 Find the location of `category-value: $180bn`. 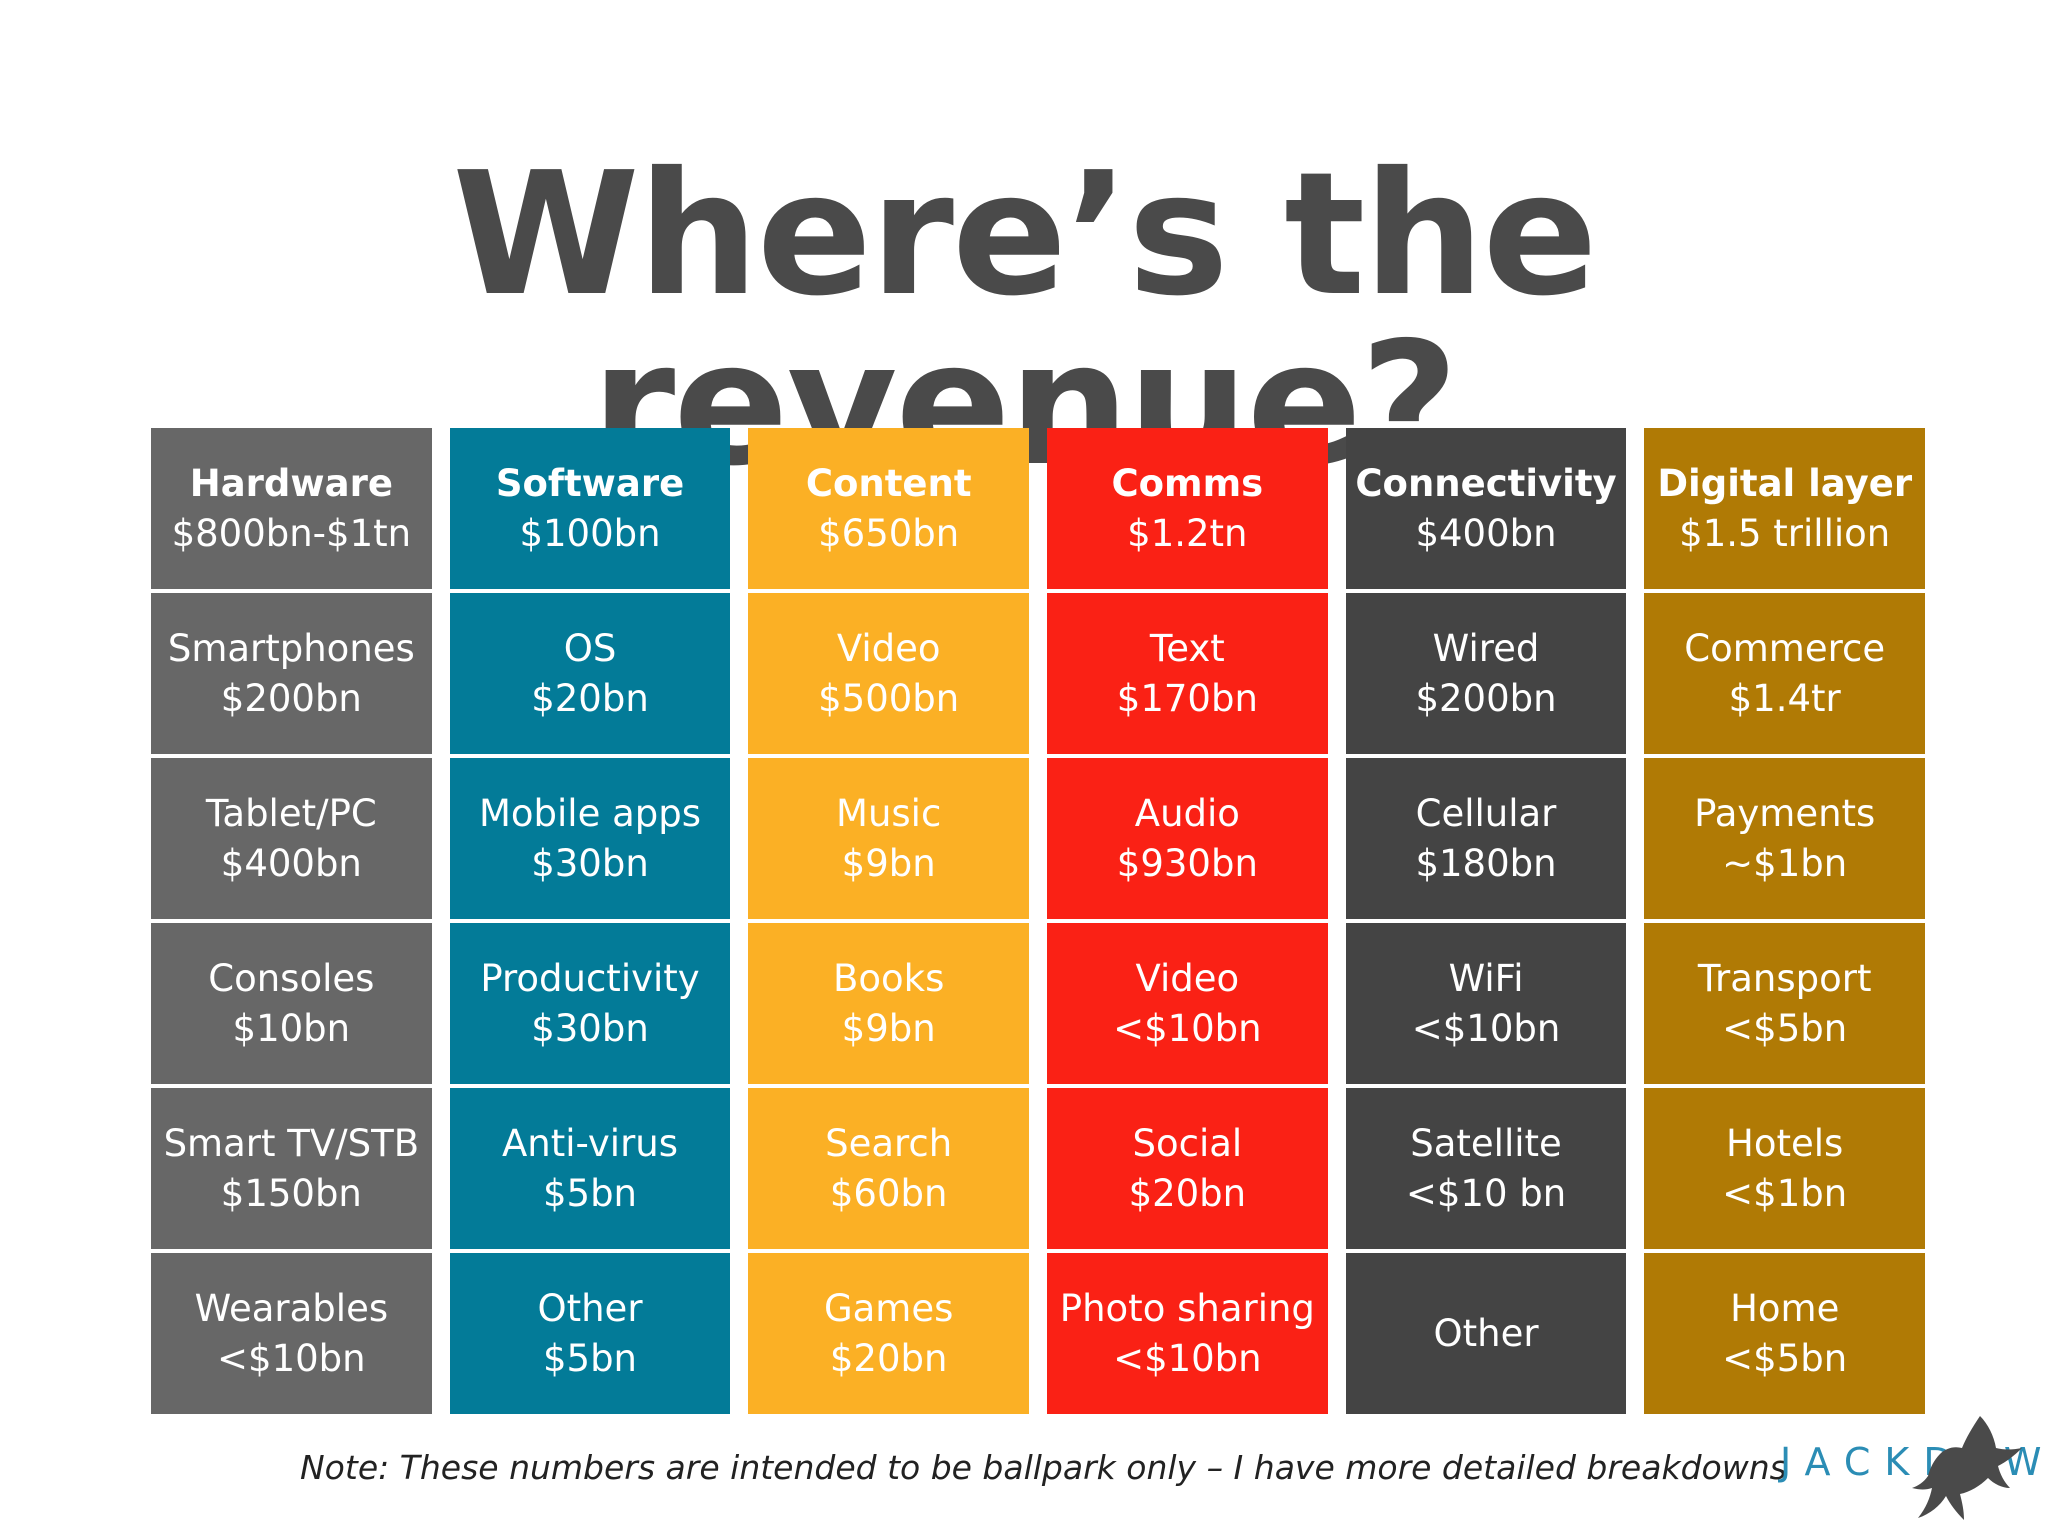

category-value: $180bn is located at coordinates (1486, 863).